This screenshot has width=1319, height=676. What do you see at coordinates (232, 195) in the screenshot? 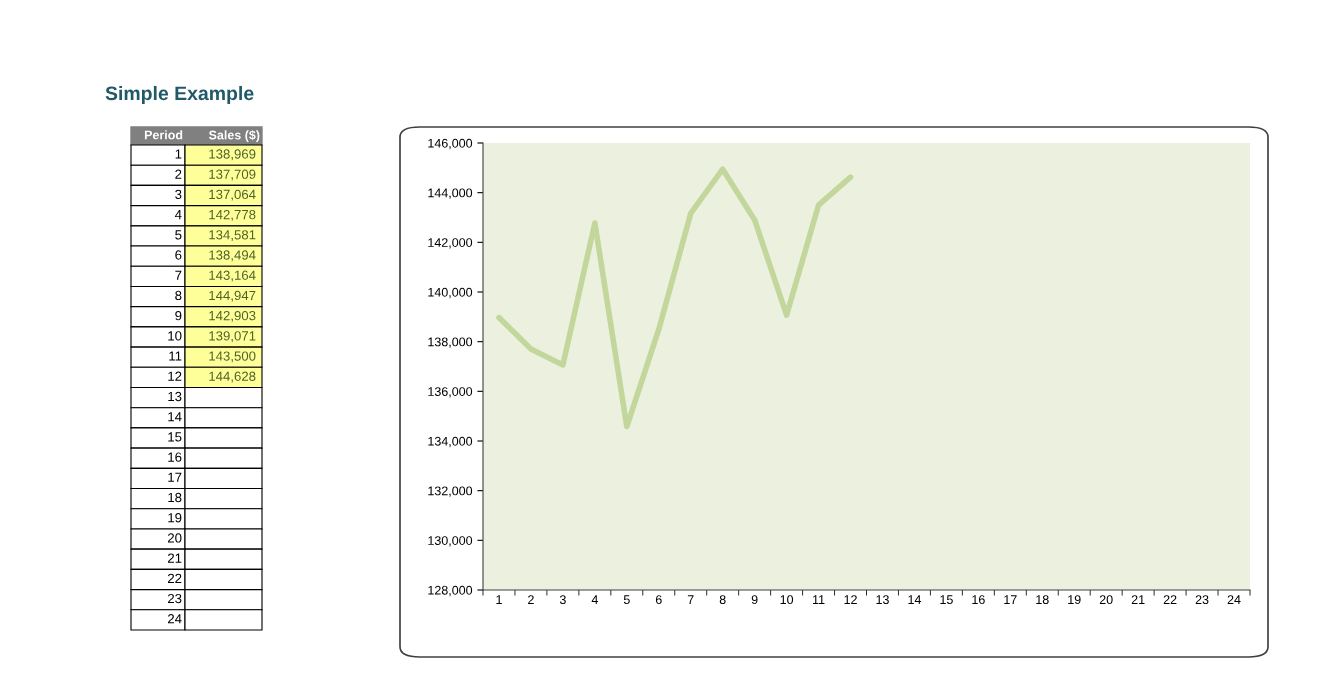
I see `text: 137,064` at bounding box center [232, 195].